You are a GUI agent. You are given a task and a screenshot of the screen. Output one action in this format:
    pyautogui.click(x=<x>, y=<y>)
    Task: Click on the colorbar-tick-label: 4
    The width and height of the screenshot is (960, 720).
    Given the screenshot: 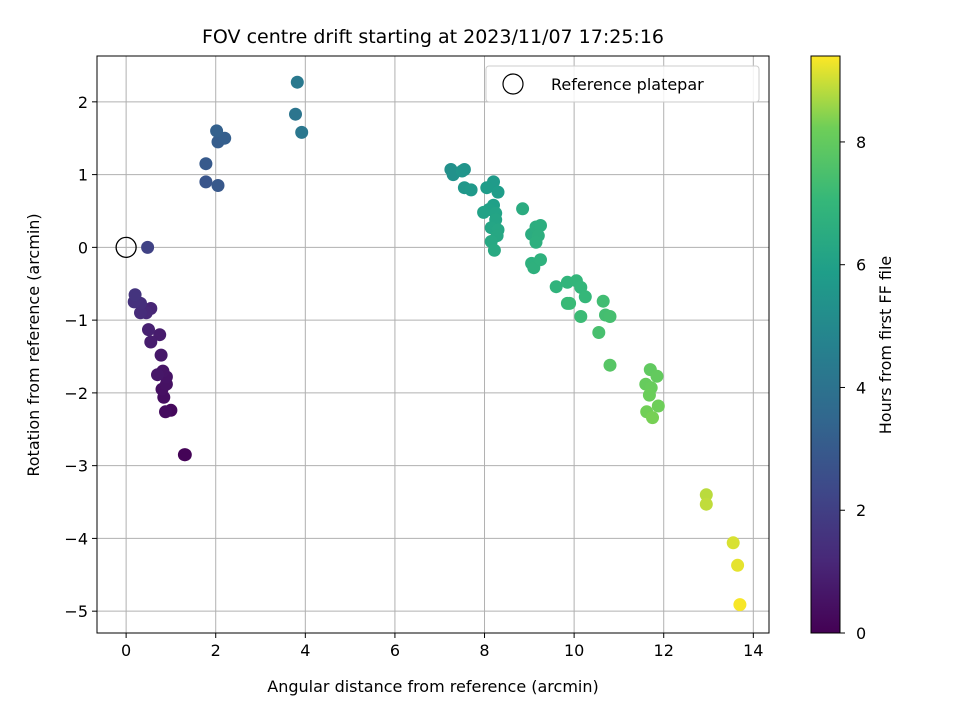 What is the action you would take?
    pyautogui.click(x=861, y=387)
    